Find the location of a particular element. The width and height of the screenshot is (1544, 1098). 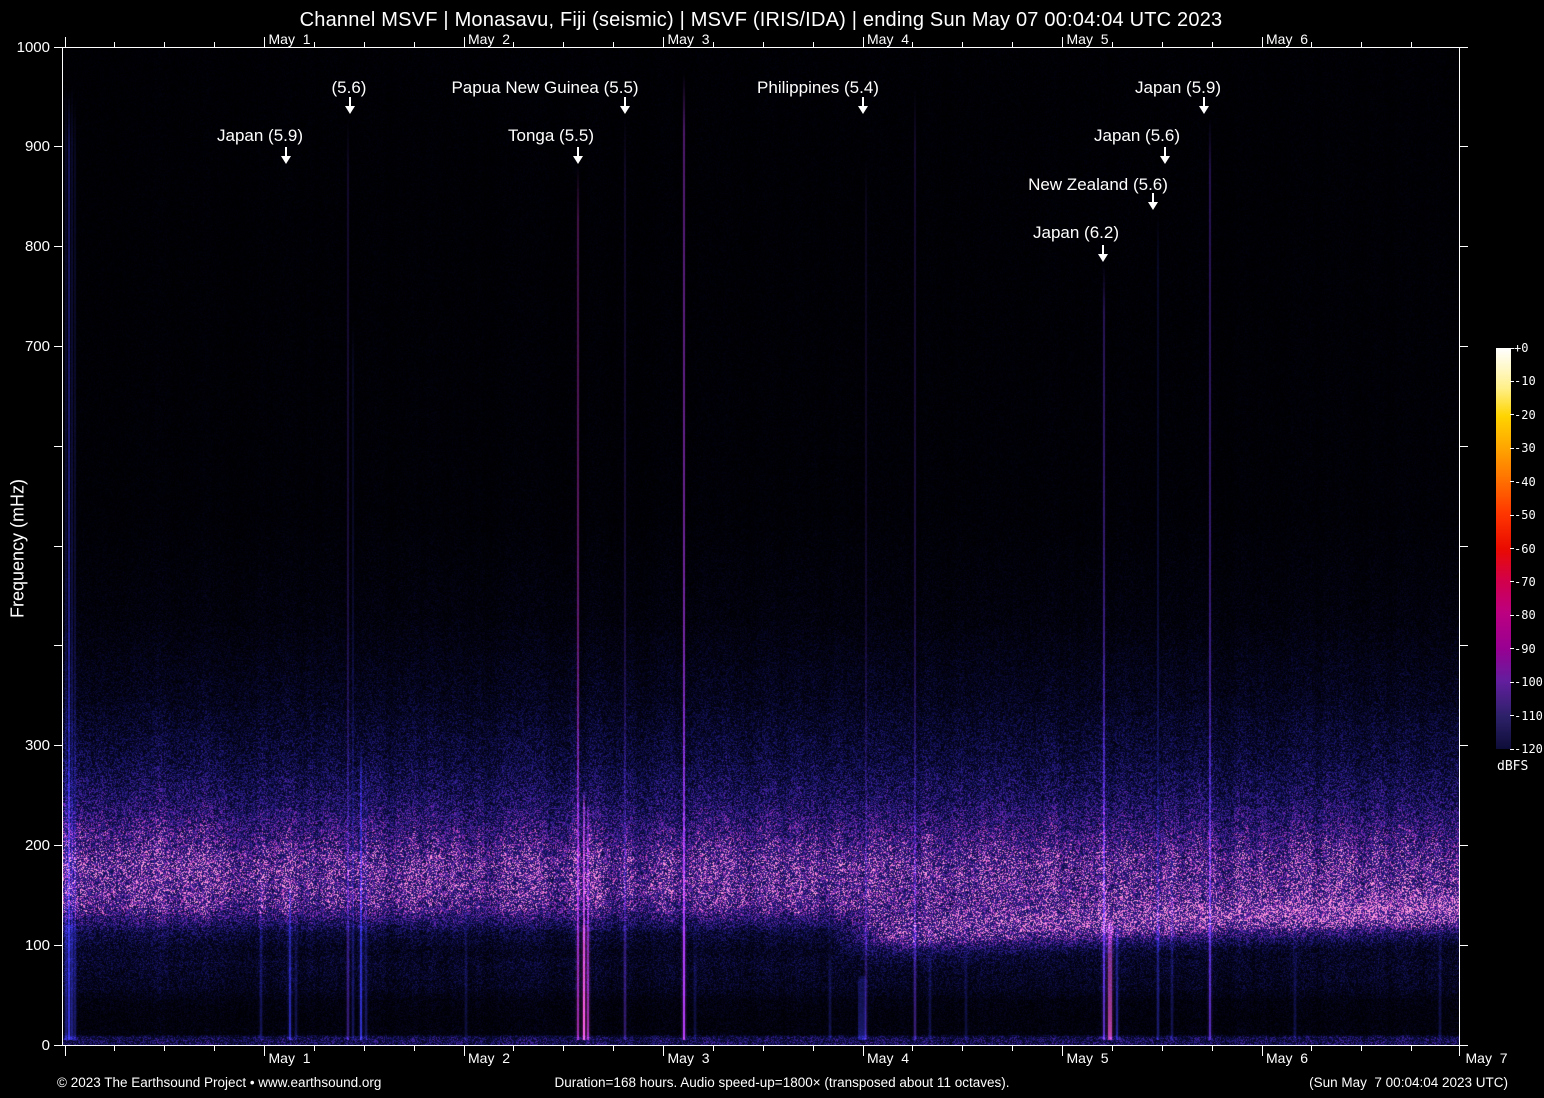

x-tick-label: May 5 is located at coordinates (1087, 1058).